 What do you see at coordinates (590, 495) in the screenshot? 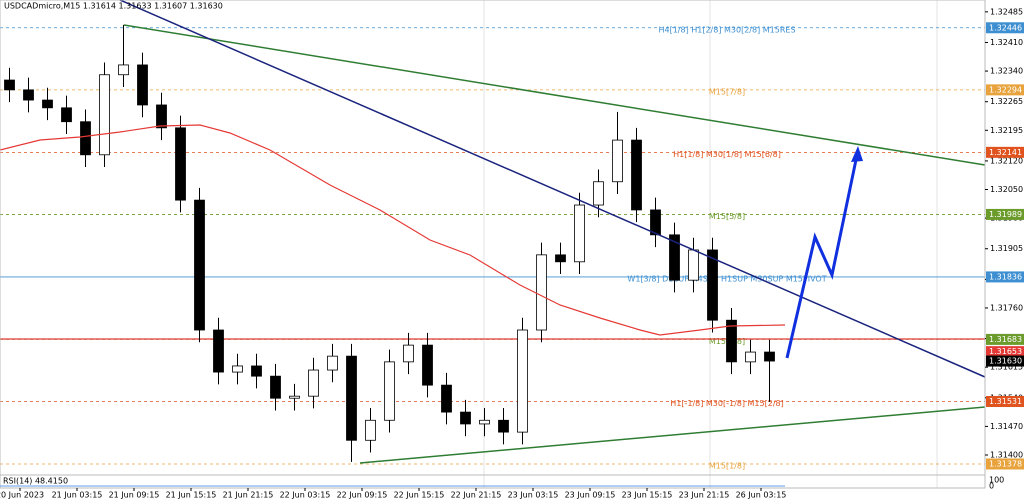
I see `x-tick-label: 23 Jun 09:15` at bounding box center [590, 495].